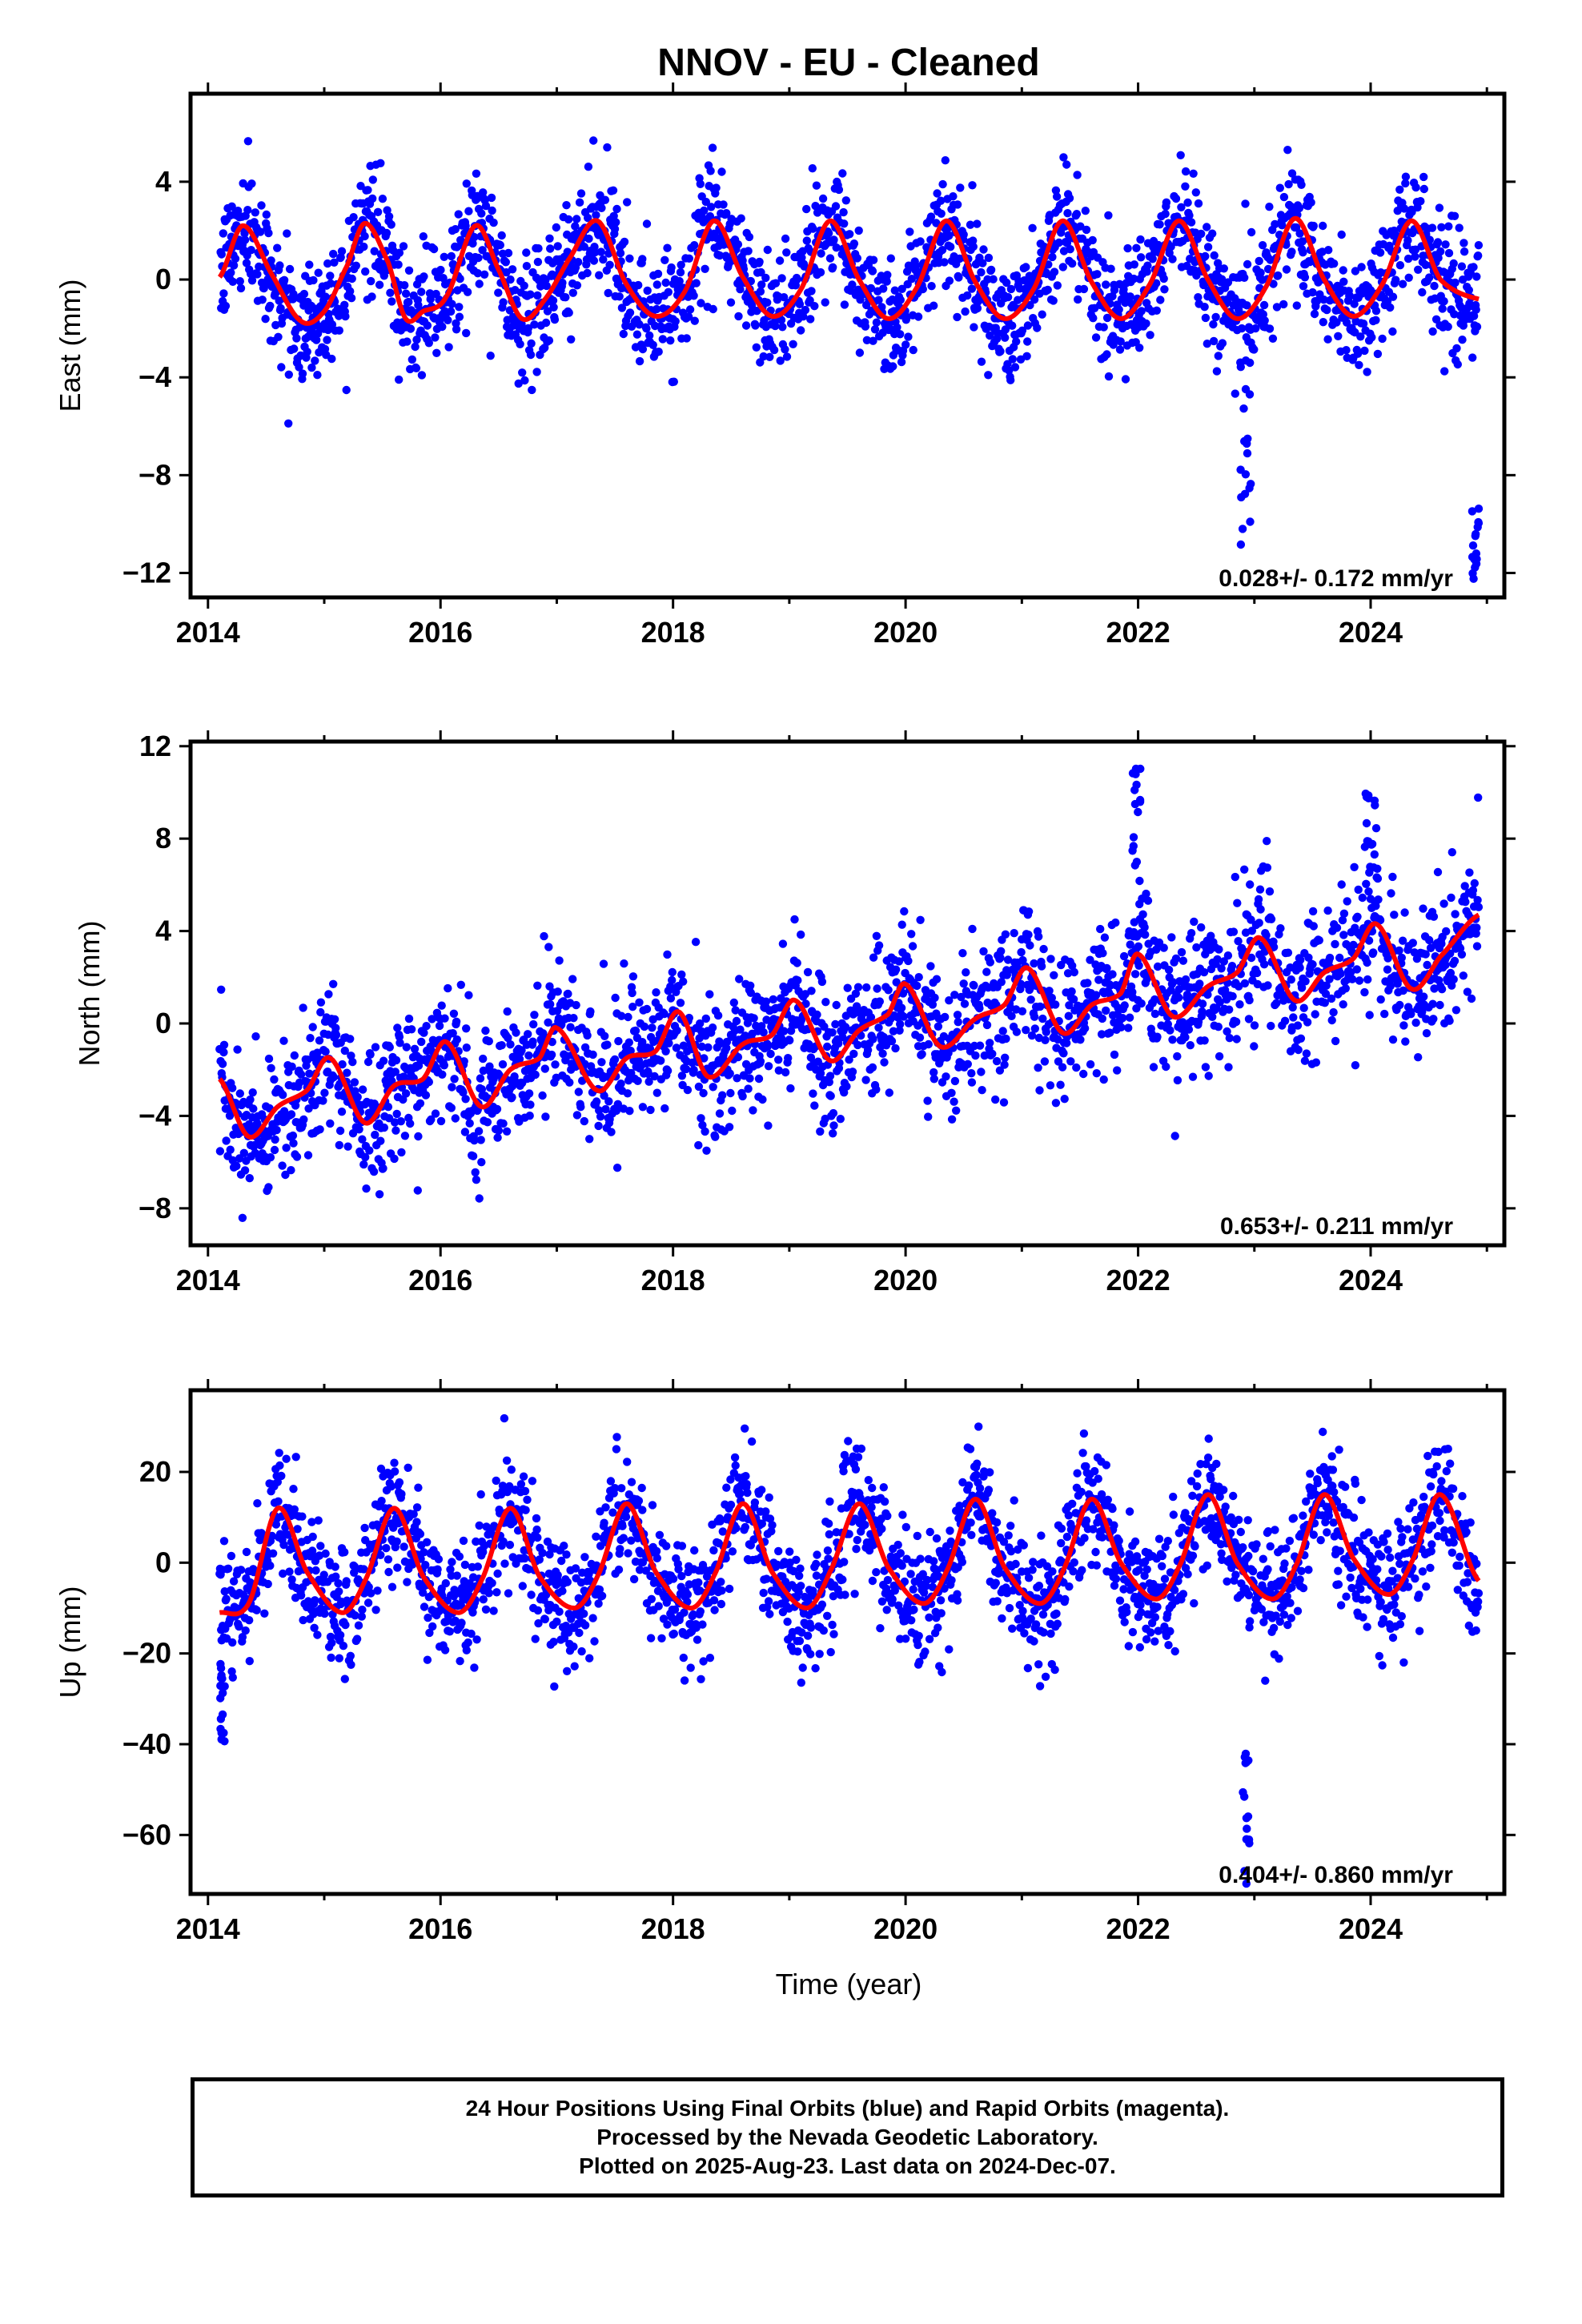 The image size is (1582, 2324). I want to click on east-y-tick-label: −8, so click(155, 474).